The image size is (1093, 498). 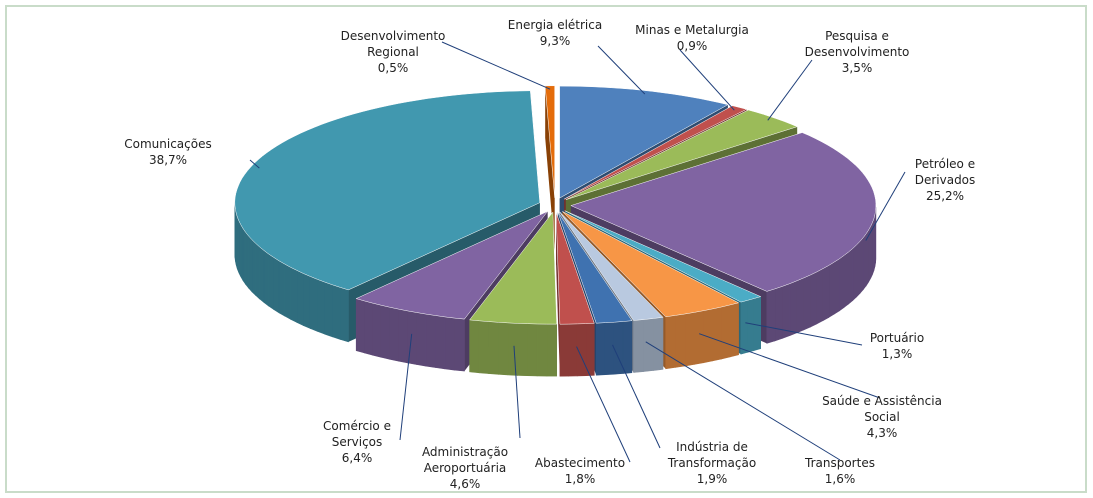 What do you see at coordinates (712, 479) in the screenshot?
I see `value-label: 1,9%` at bounding box center [712, 479].